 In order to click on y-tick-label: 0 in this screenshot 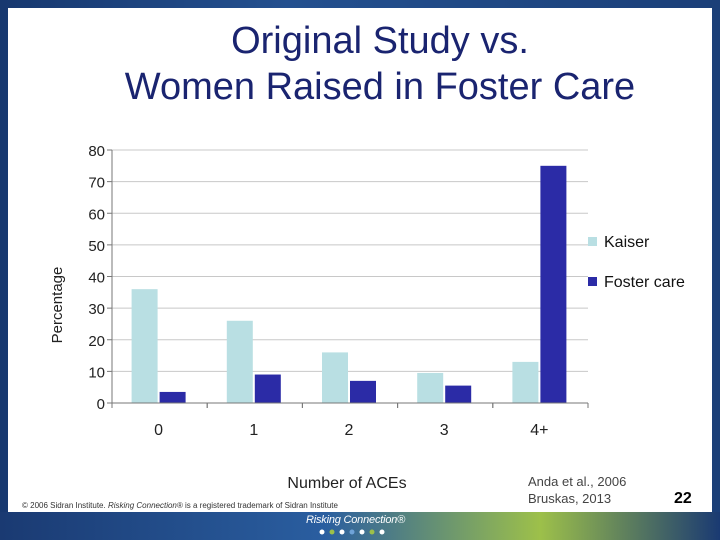, I will do `click(101, 404)`.